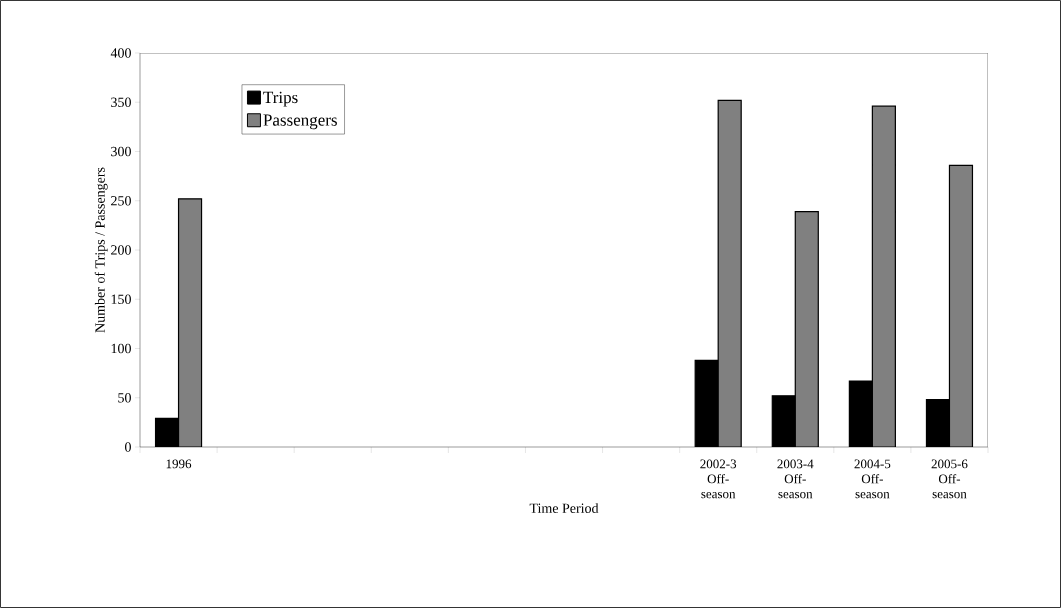  What do you see at coordinates (179, 464) in the screenshot?
I see `x-tick-label: 1996` at bounding box center [179, 464].